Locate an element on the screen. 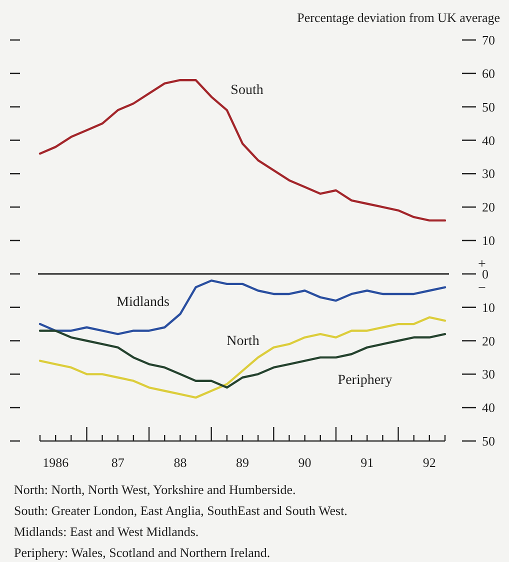 The width and height of the screenshot is (509, 562). text: North: North, North West, Yorkshire and Humberside. is located at coordinates (155, 489).